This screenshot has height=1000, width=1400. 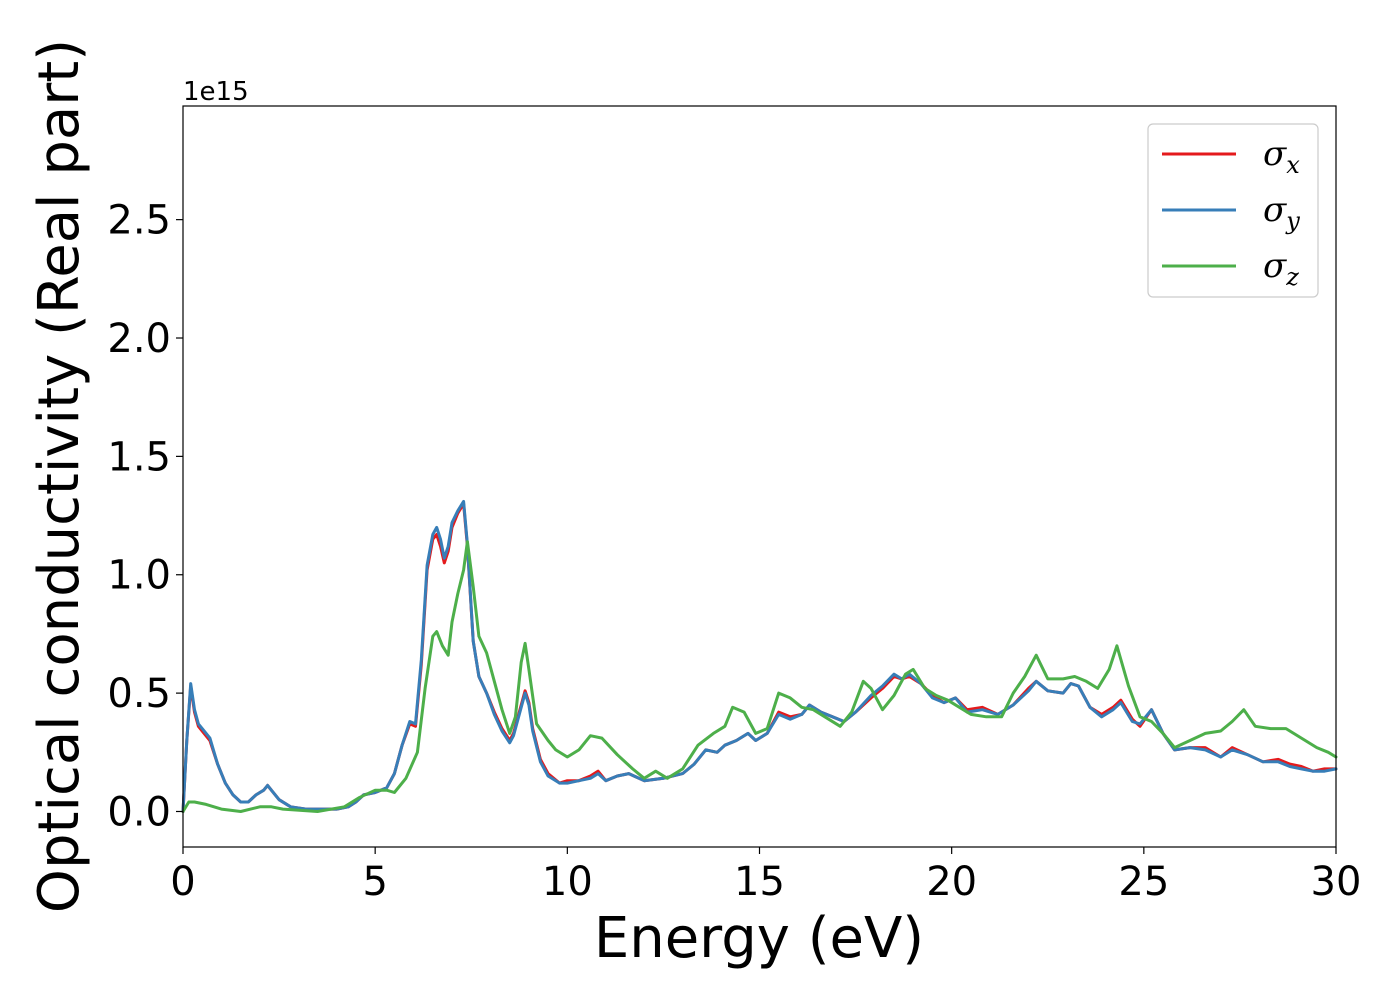 I want to click on y-tick-label: 2.5, so click(x=139, y=221).